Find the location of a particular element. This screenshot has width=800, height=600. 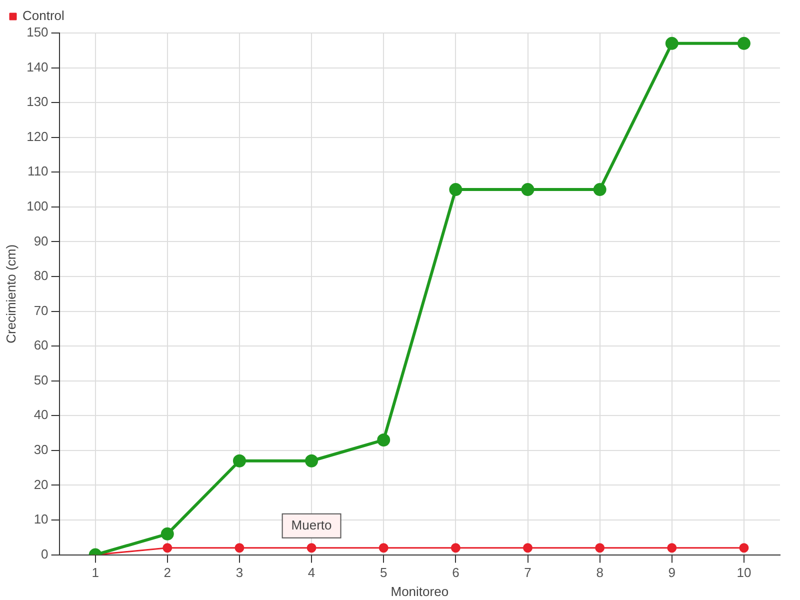

y-tick-label: 150 is located at coordinates (37, 32).